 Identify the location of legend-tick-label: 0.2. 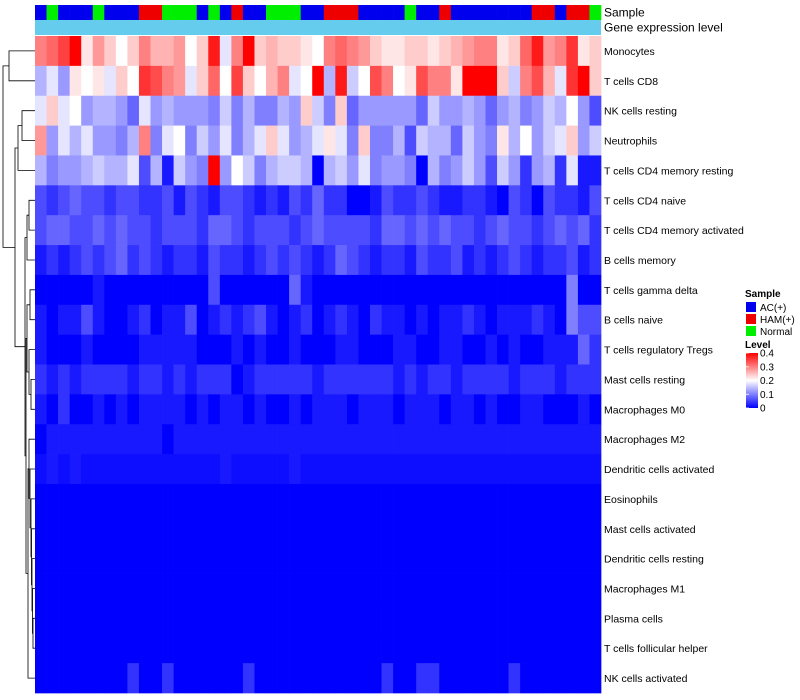
(767, 381).